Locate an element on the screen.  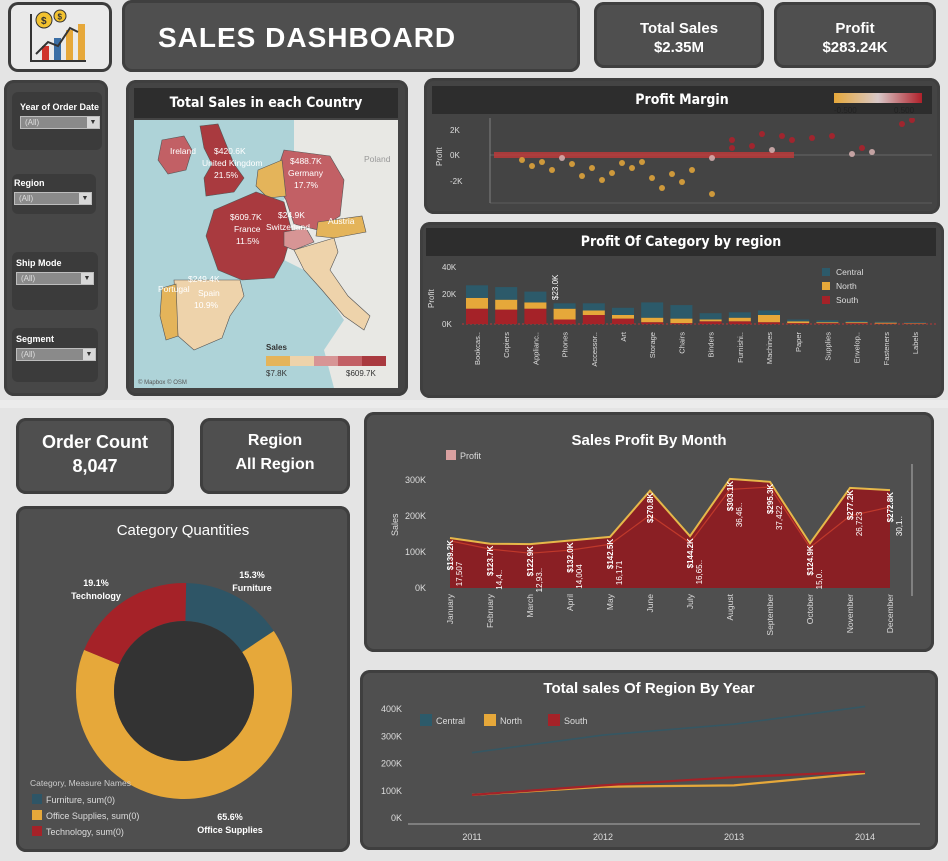
slice-office-supplies is located at coordinates (184, 714).